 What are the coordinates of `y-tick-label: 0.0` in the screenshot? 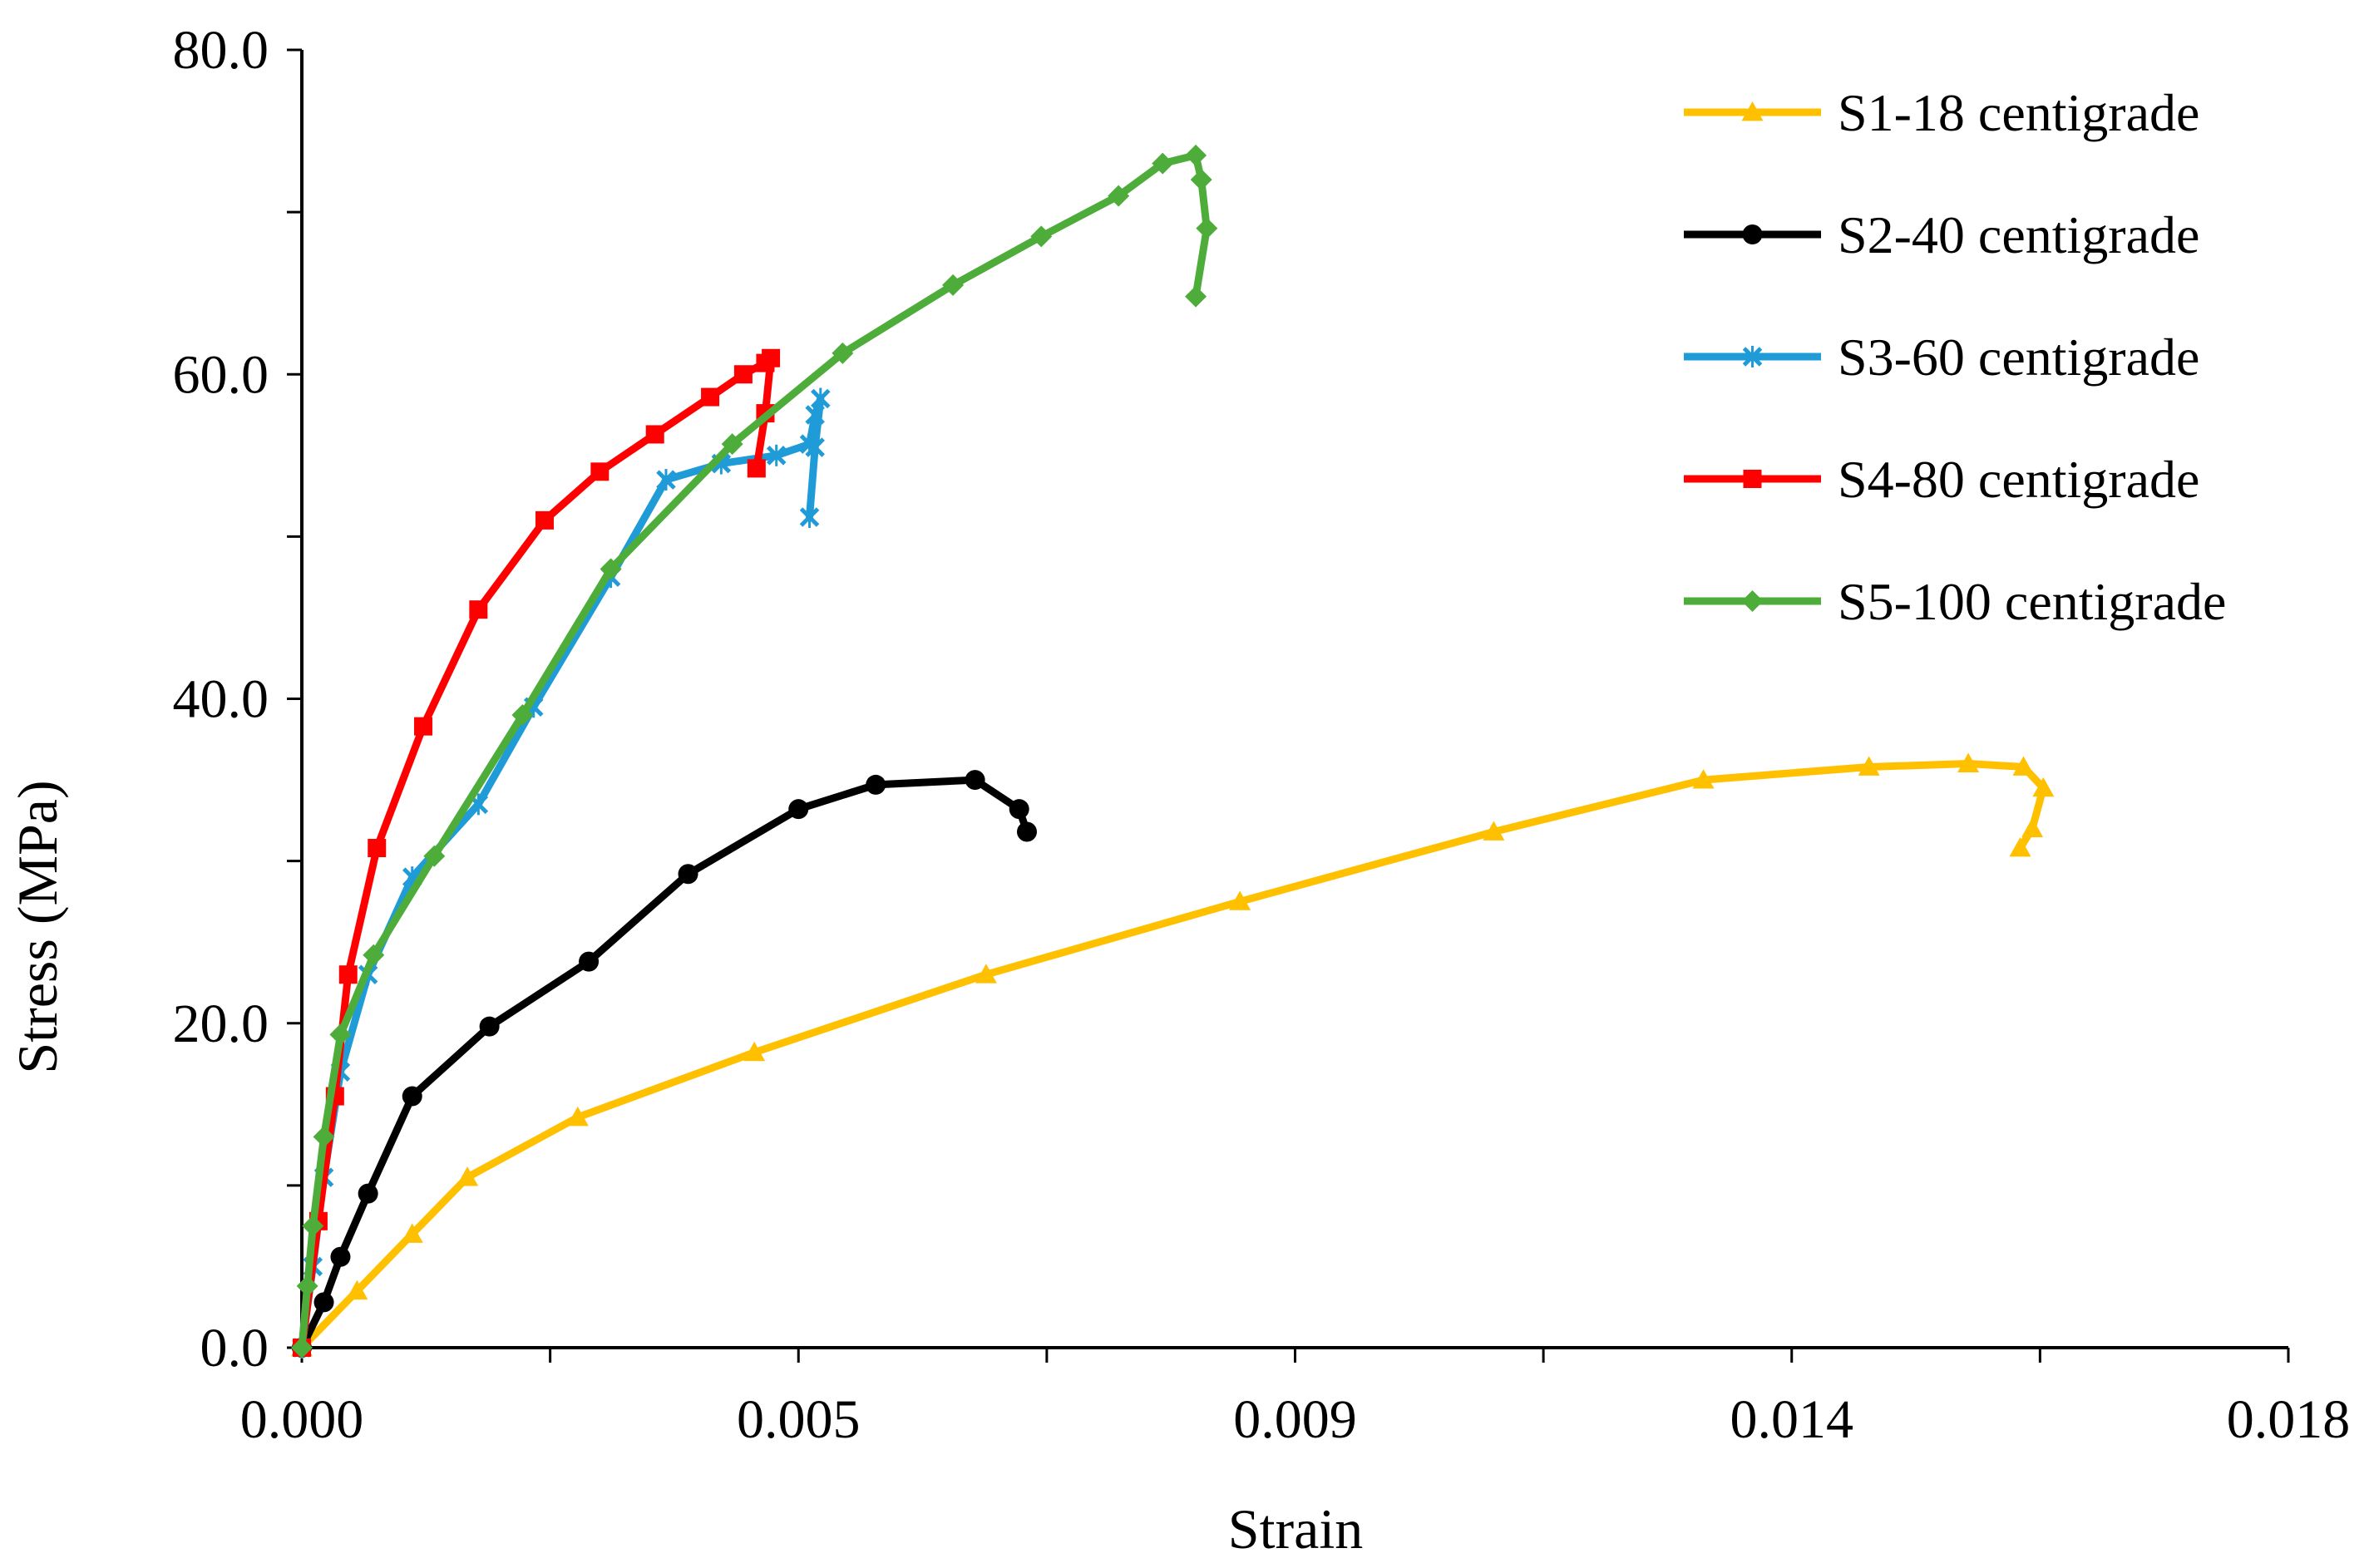 It's located at (235, 1348).